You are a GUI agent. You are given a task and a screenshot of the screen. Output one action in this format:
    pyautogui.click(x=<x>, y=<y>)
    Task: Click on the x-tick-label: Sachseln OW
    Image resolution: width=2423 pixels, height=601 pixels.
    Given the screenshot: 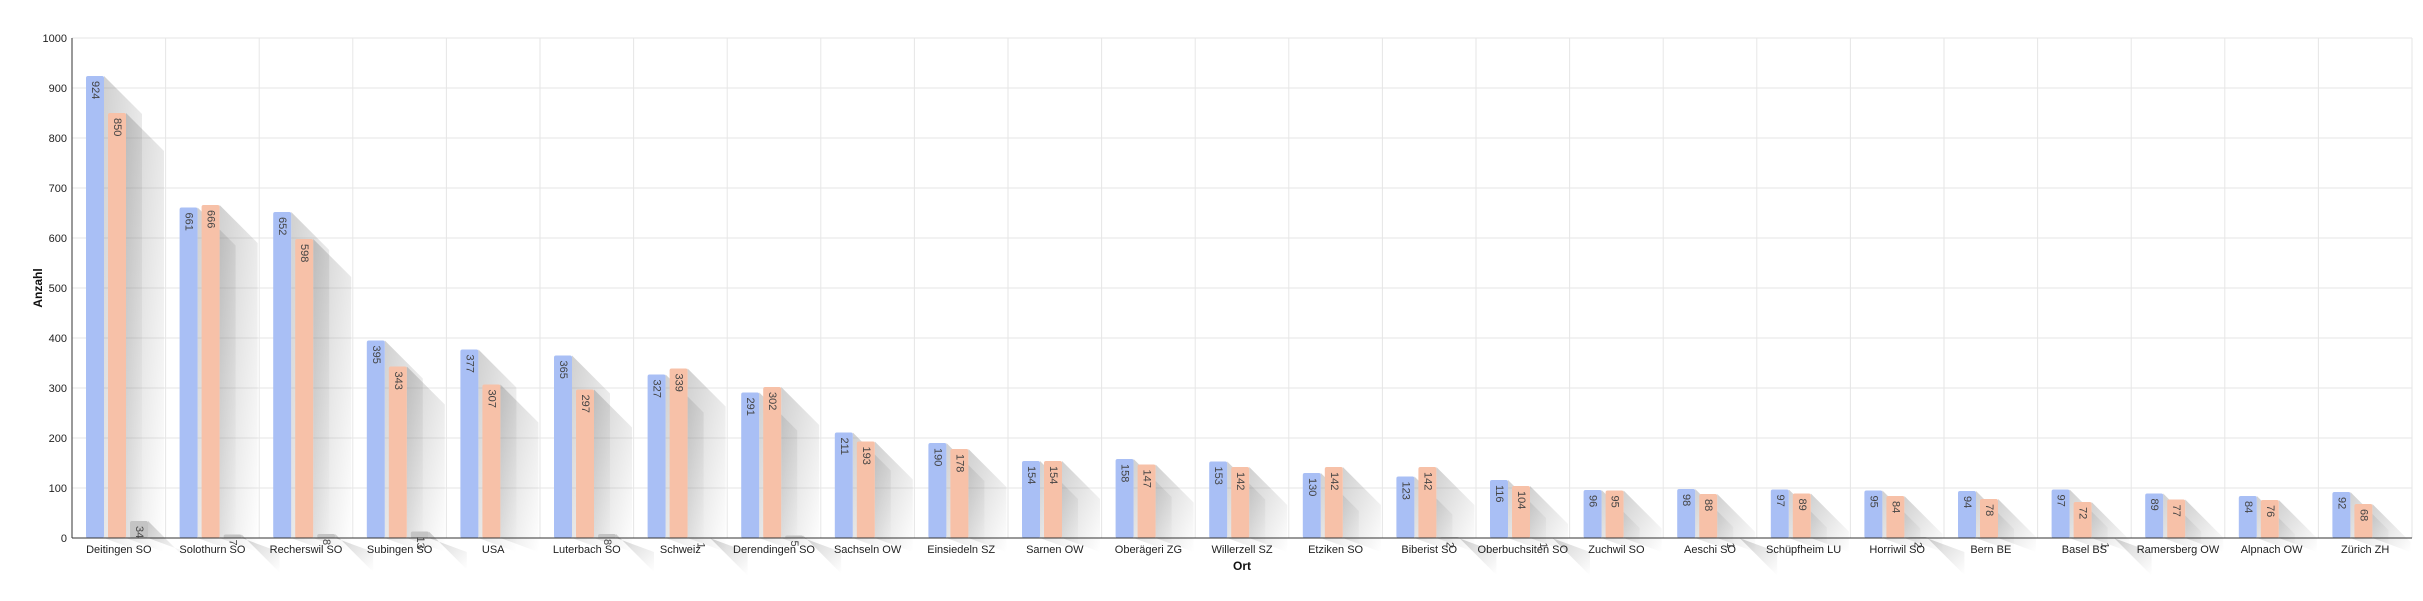 What is the action you would take?
    pyautogui.click(x=868, y=550)
    